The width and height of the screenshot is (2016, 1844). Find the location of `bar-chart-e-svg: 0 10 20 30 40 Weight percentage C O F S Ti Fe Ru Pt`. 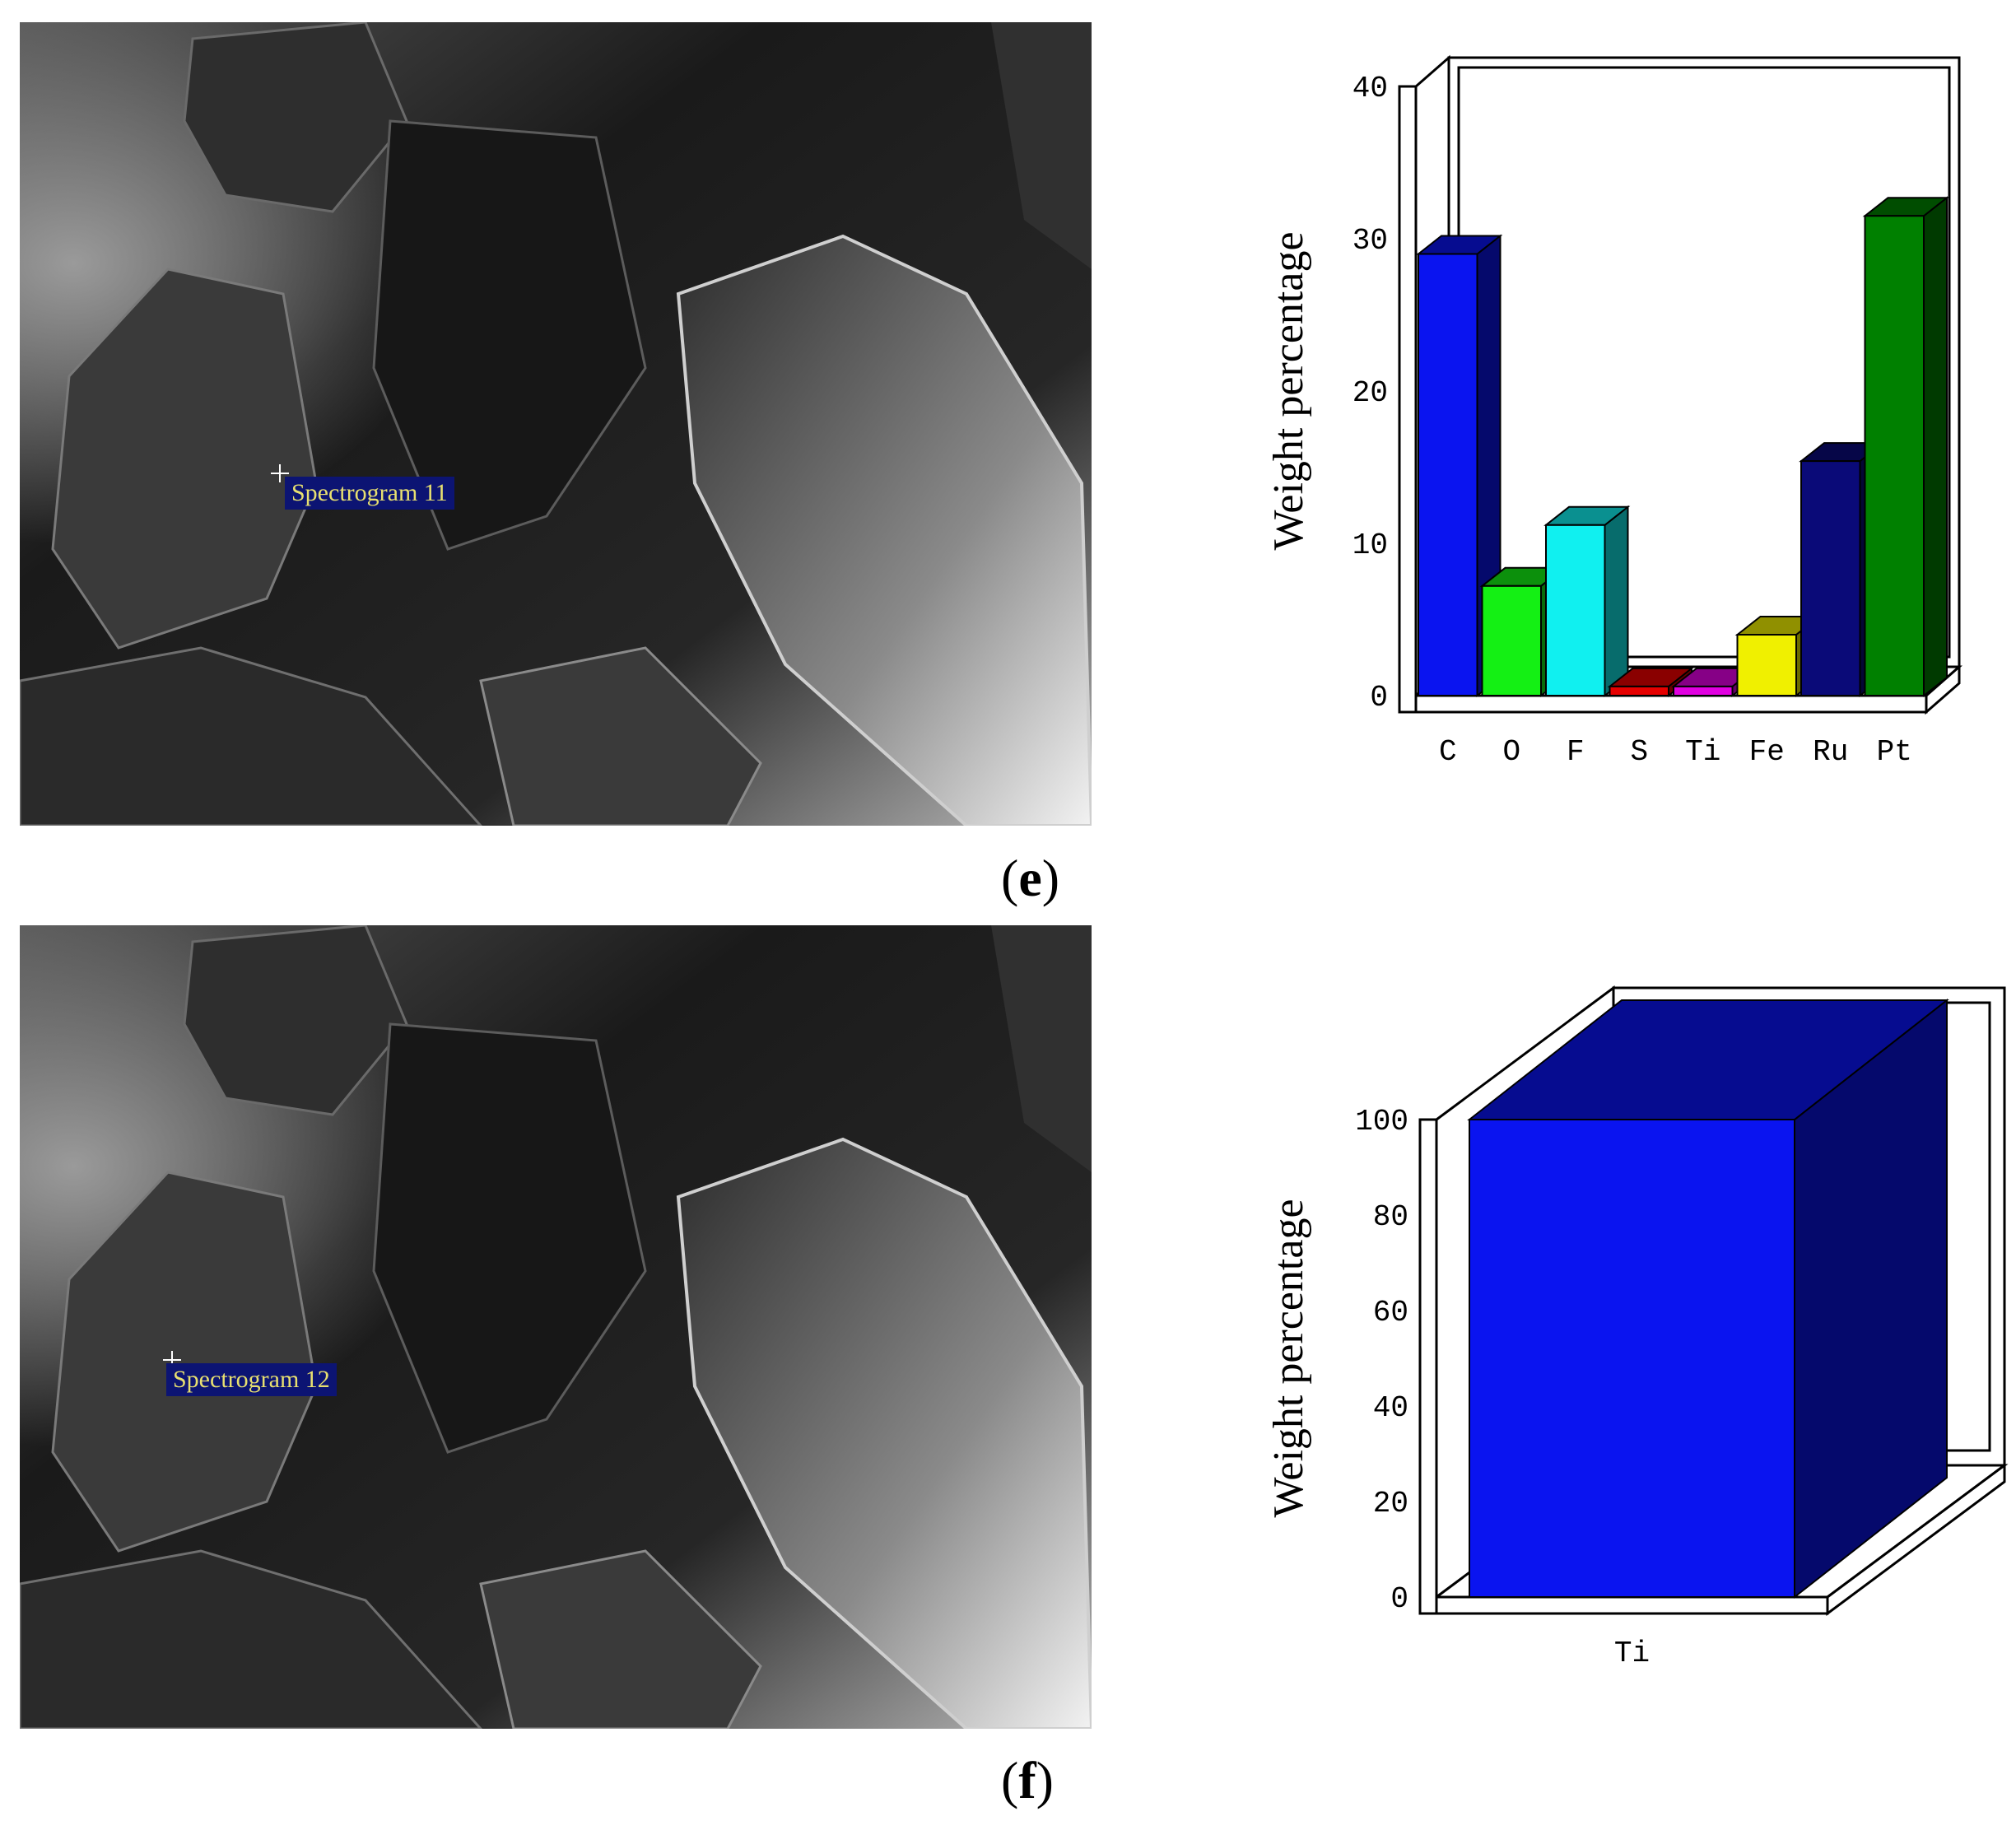

bar-chart-e-svg: 0 10 20 30 40 Weight percentage C O F S Ti Fe Ru Pt is located at coordinates (1613, 411).